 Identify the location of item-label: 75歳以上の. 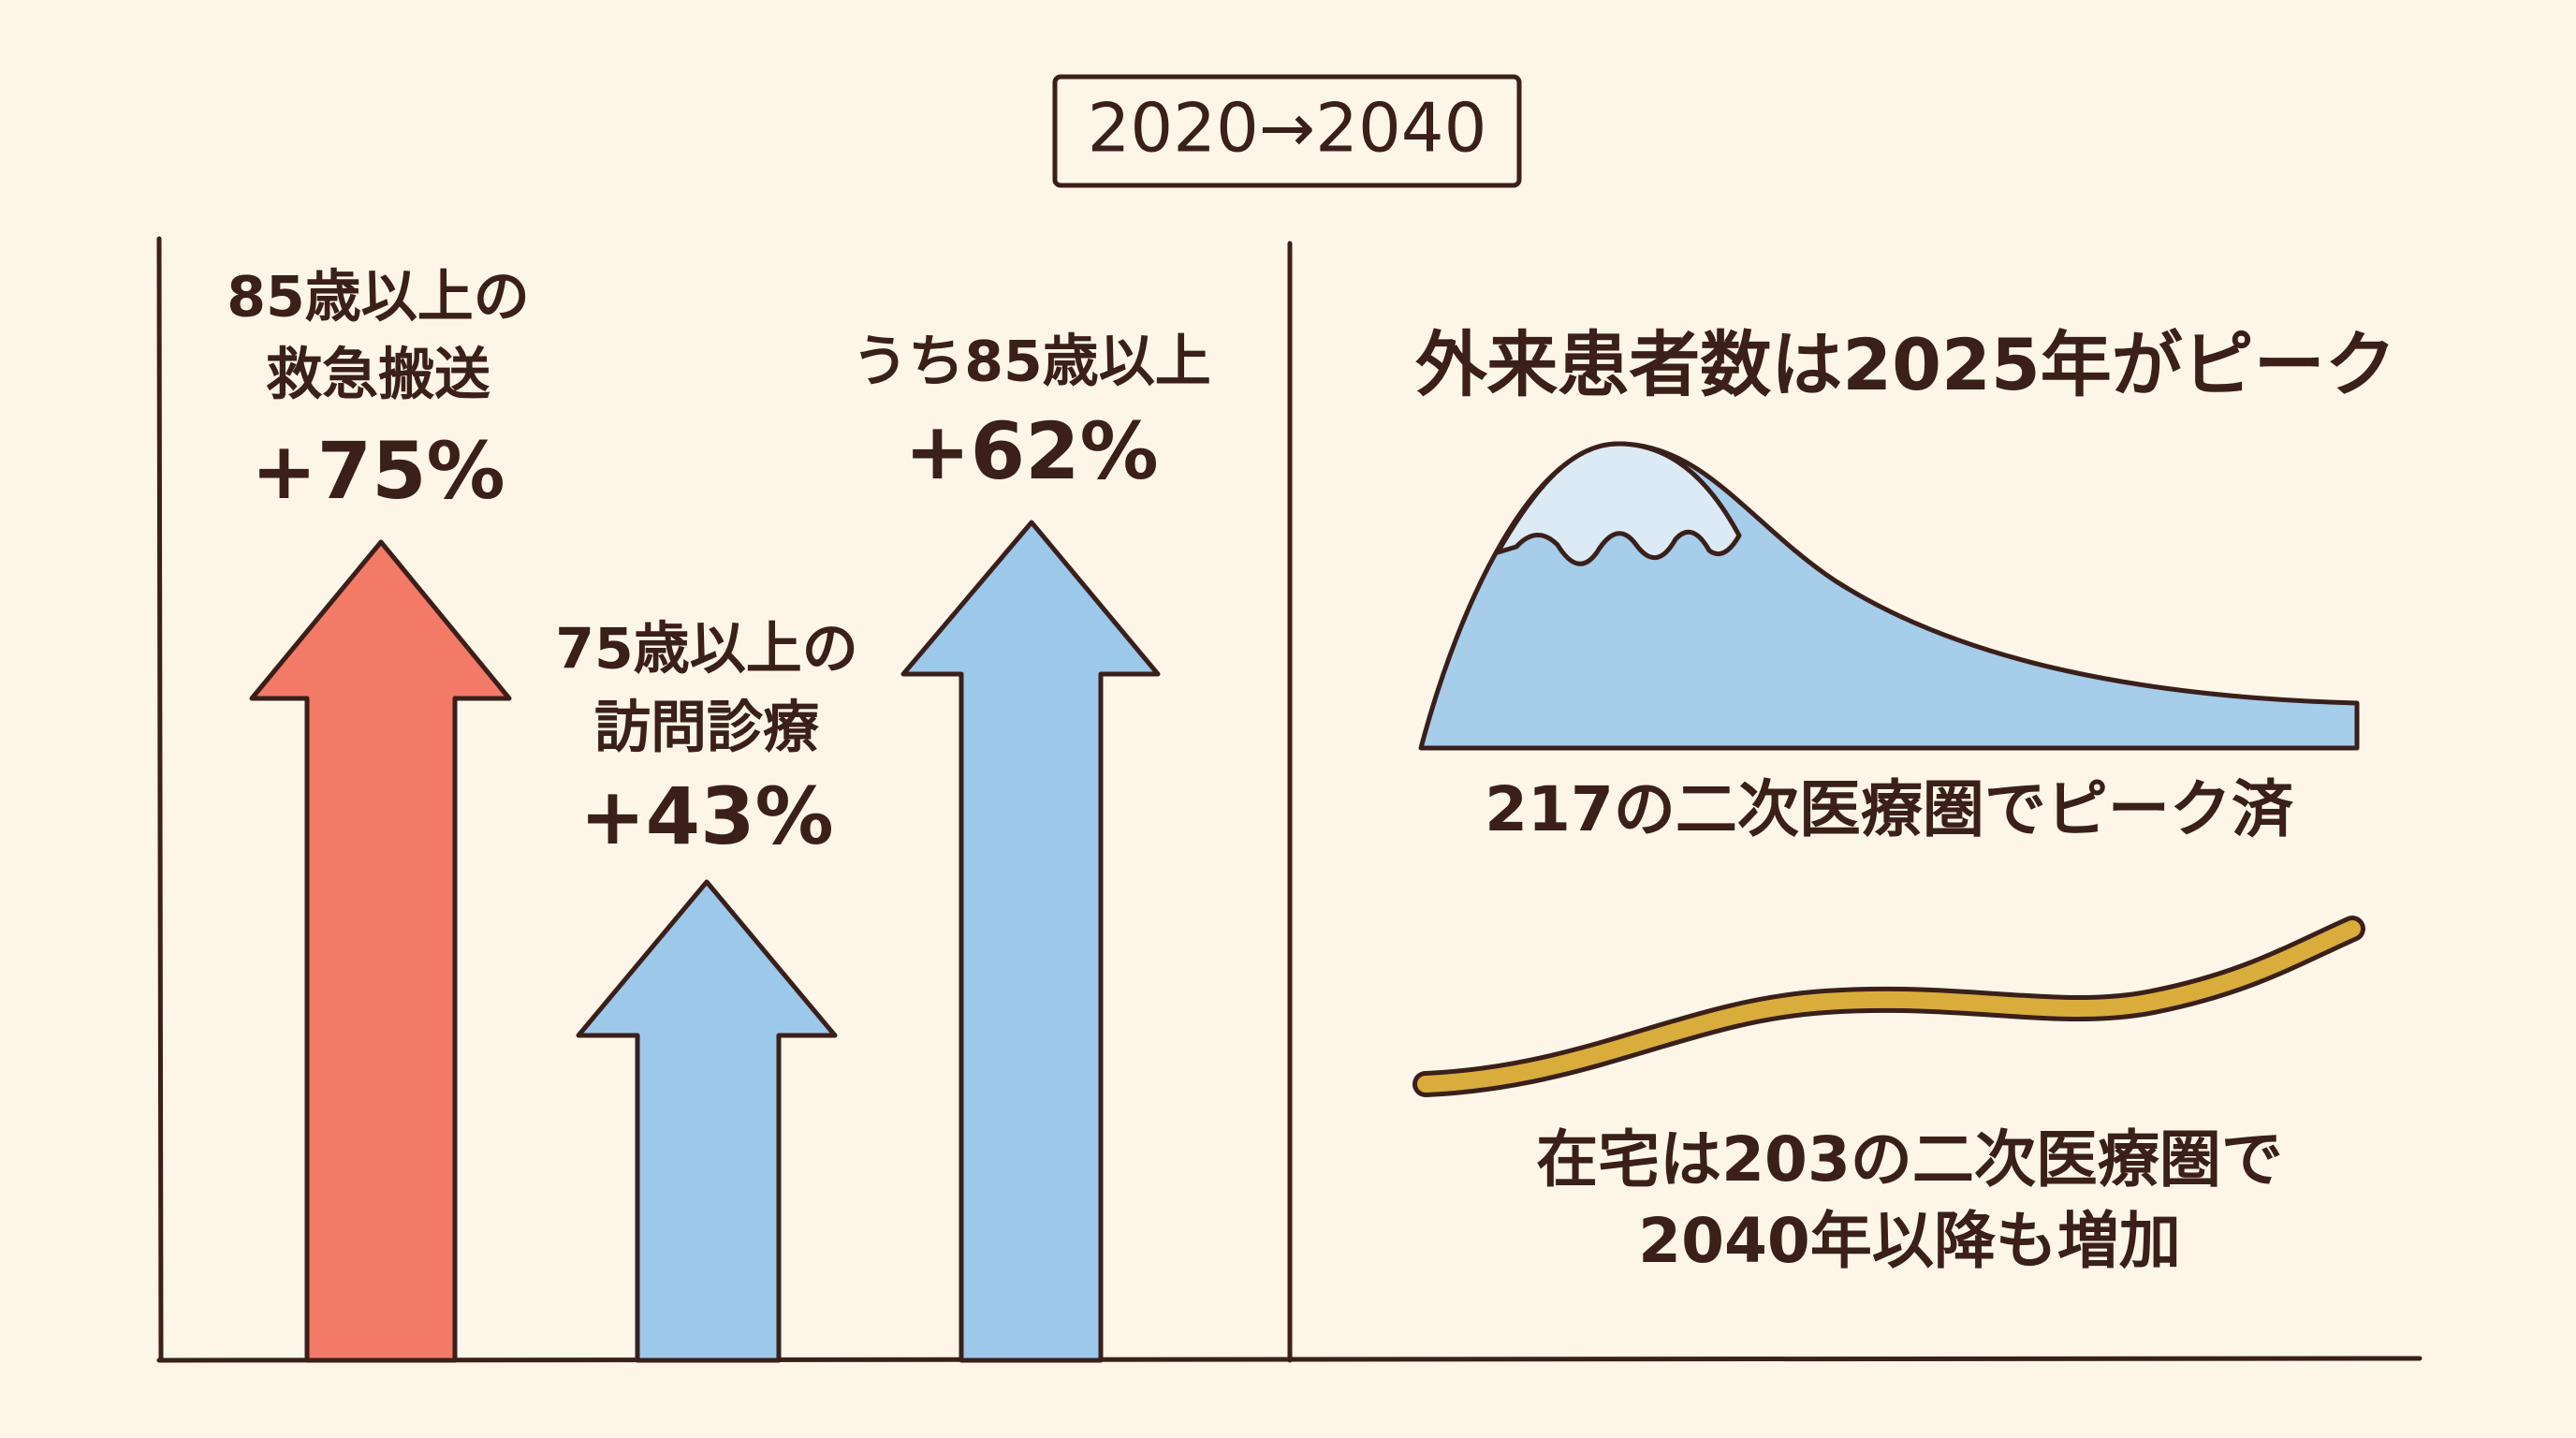
(706, 649).